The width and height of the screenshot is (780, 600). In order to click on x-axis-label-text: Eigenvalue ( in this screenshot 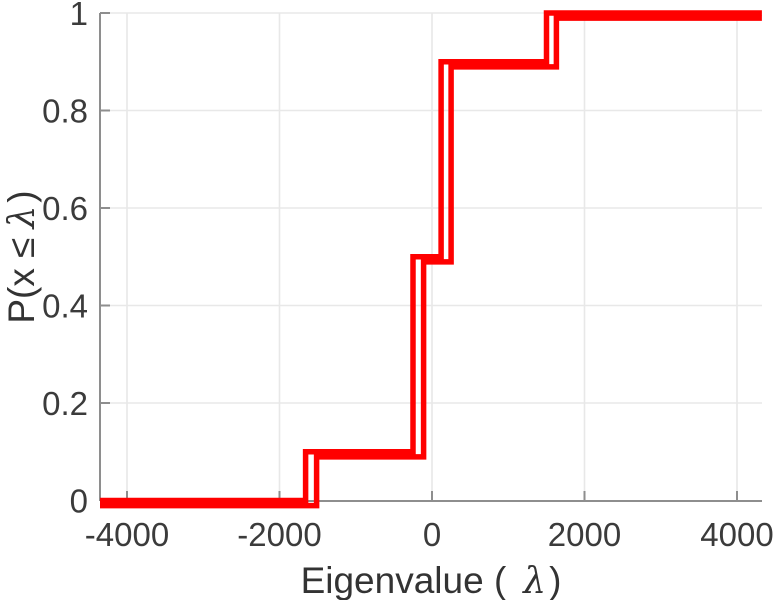, I will do `click(404, 580)`.